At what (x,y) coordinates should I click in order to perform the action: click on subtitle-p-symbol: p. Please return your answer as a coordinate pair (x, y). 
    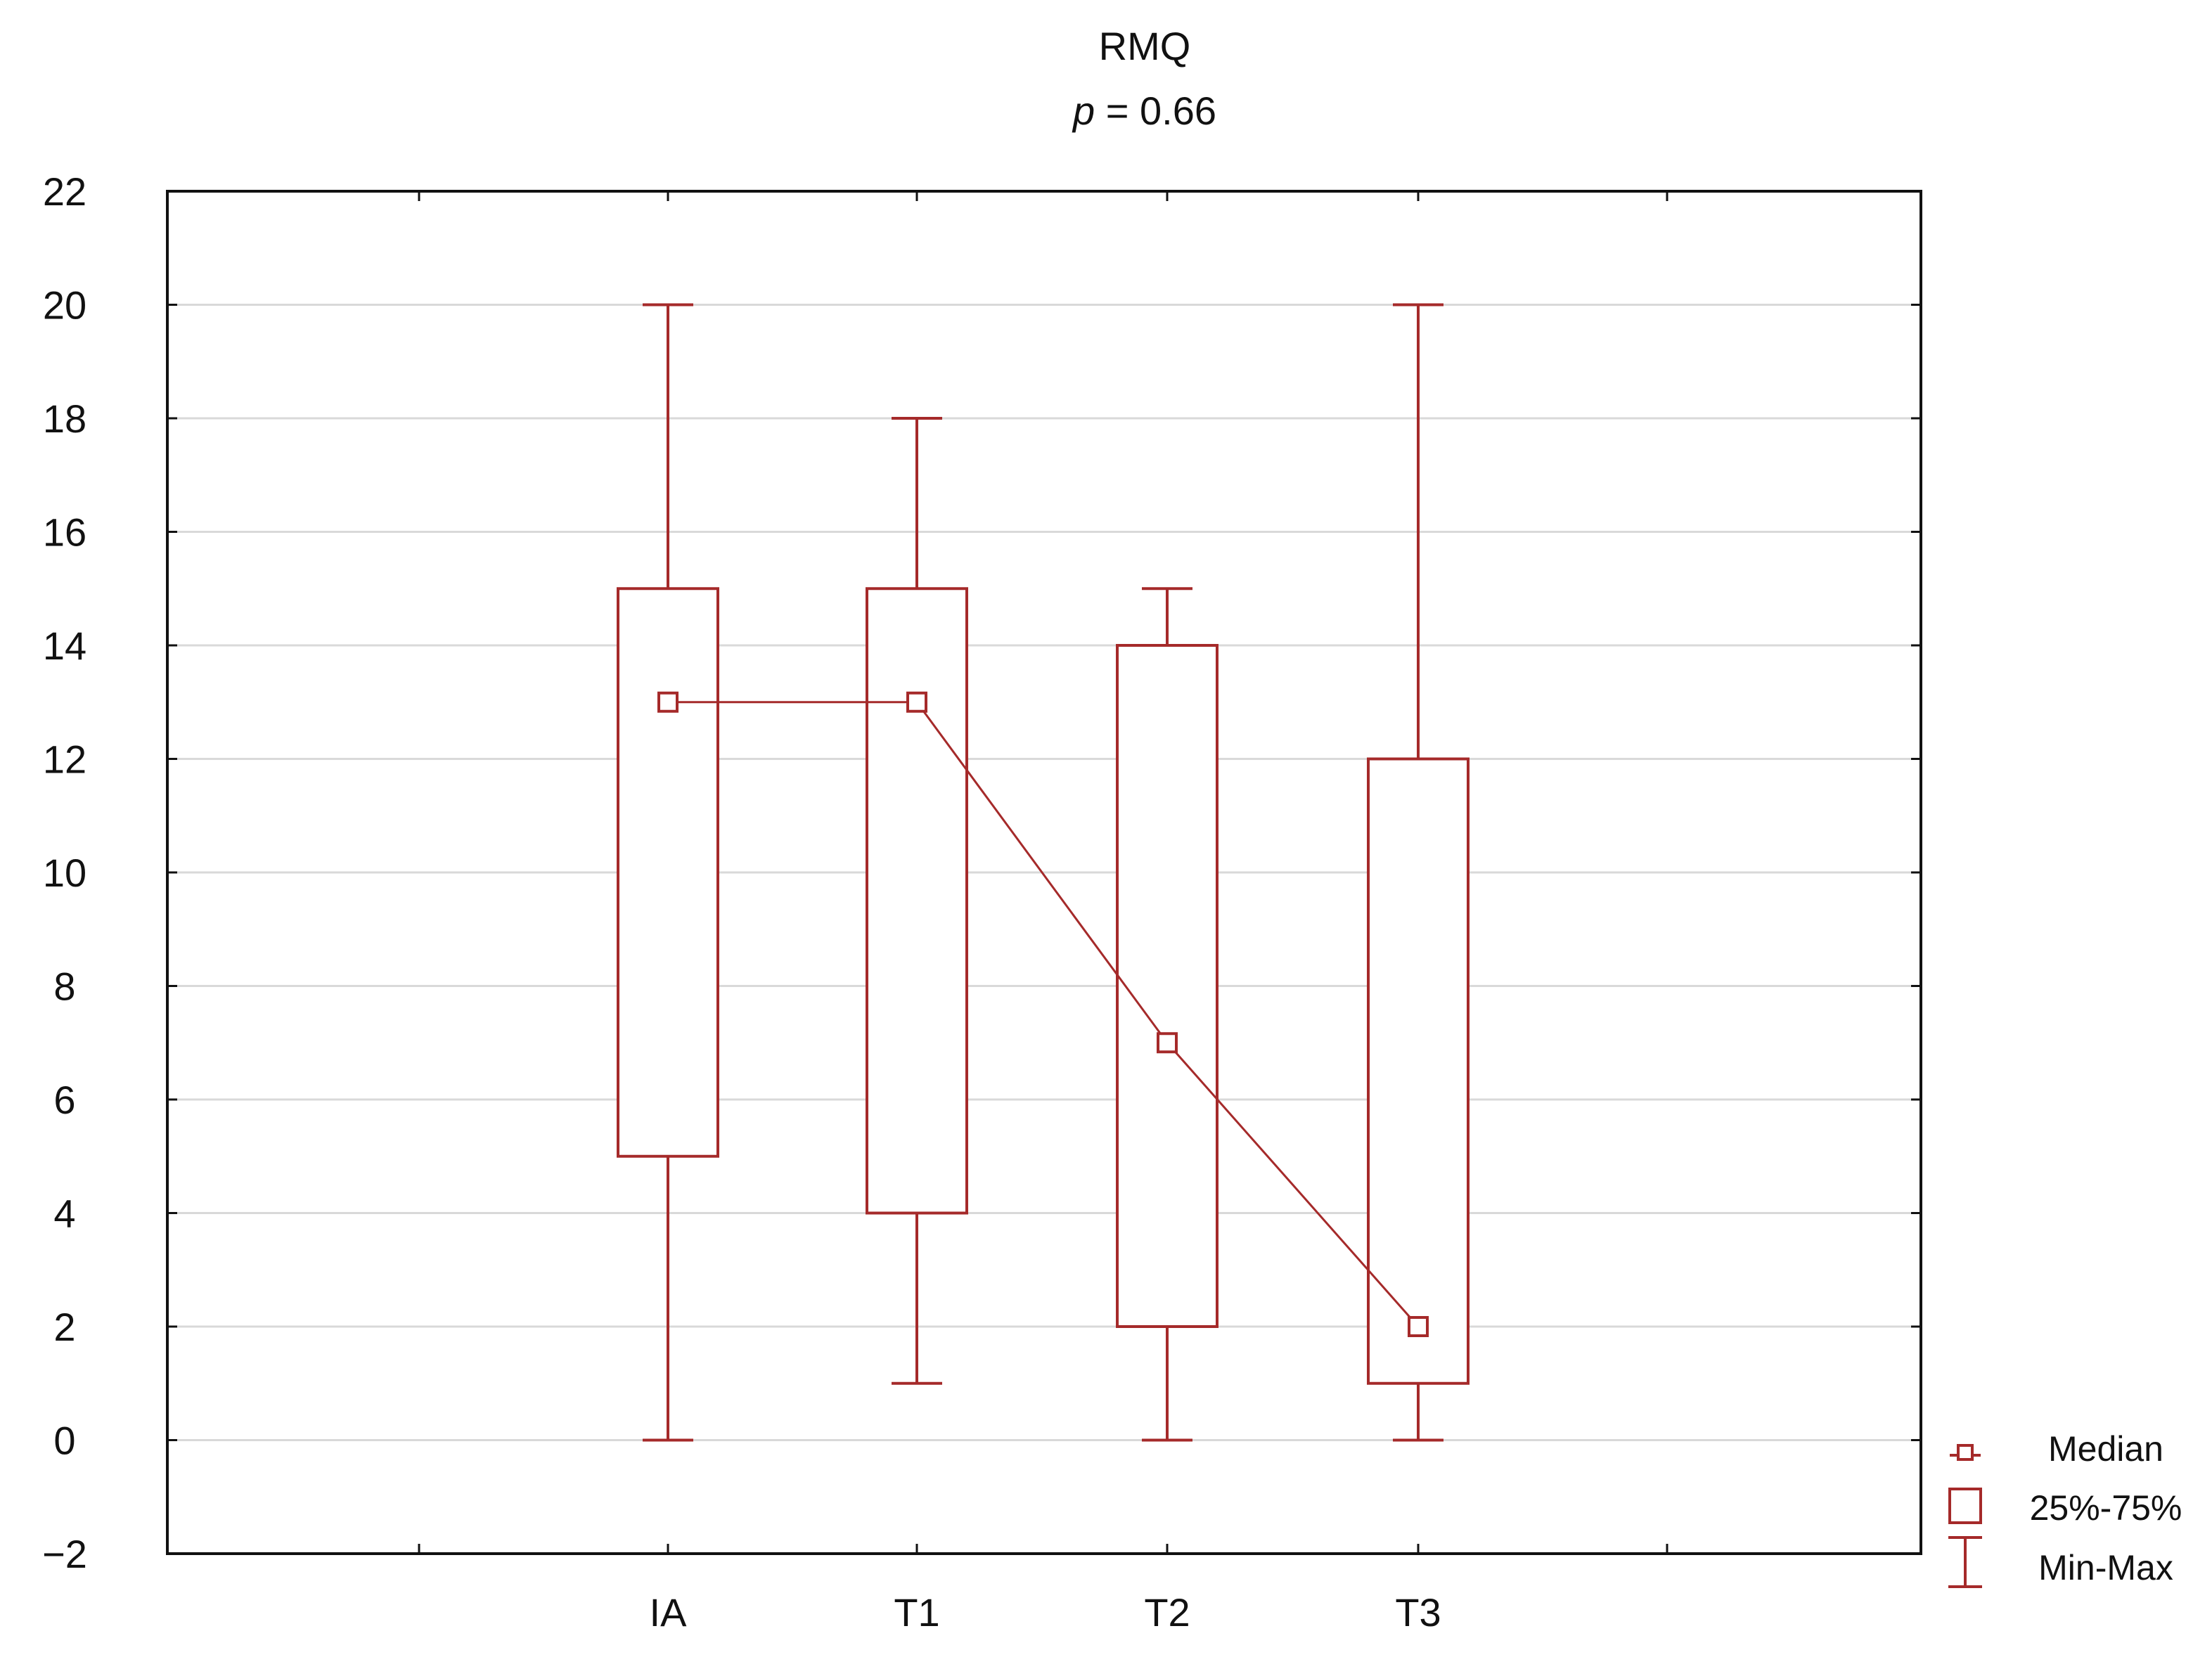
    Looking at the image, I should click on (1083, 111).